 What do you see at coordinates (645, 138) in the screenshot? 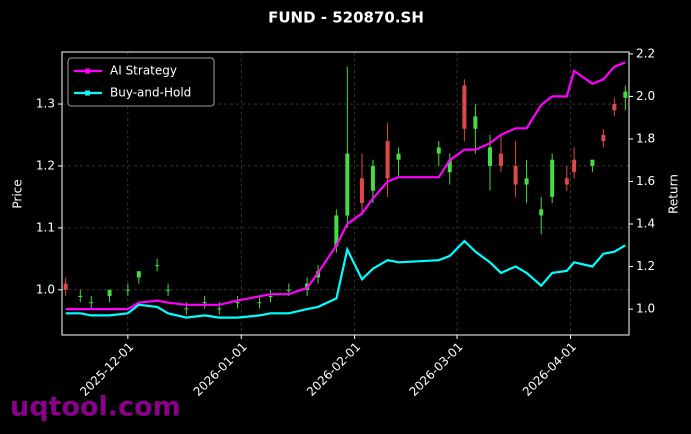
I see `y2-tick-label: 1.8` at bounding box center [645, 138].